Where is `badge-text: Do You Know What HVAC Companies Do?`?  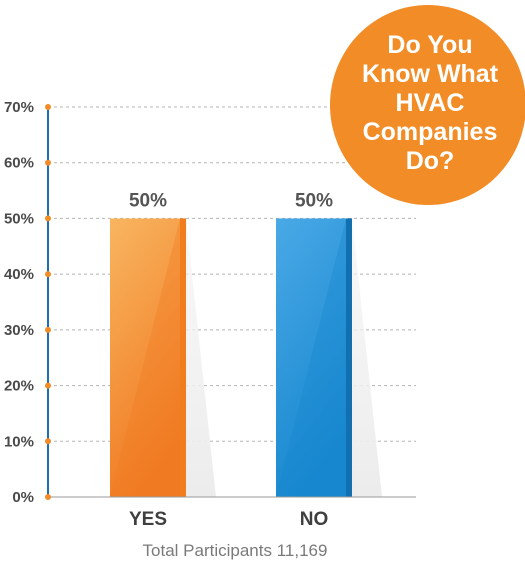 badge-text: Do You Know What HVAC Companies Do? is located at coordinates (428, 103).